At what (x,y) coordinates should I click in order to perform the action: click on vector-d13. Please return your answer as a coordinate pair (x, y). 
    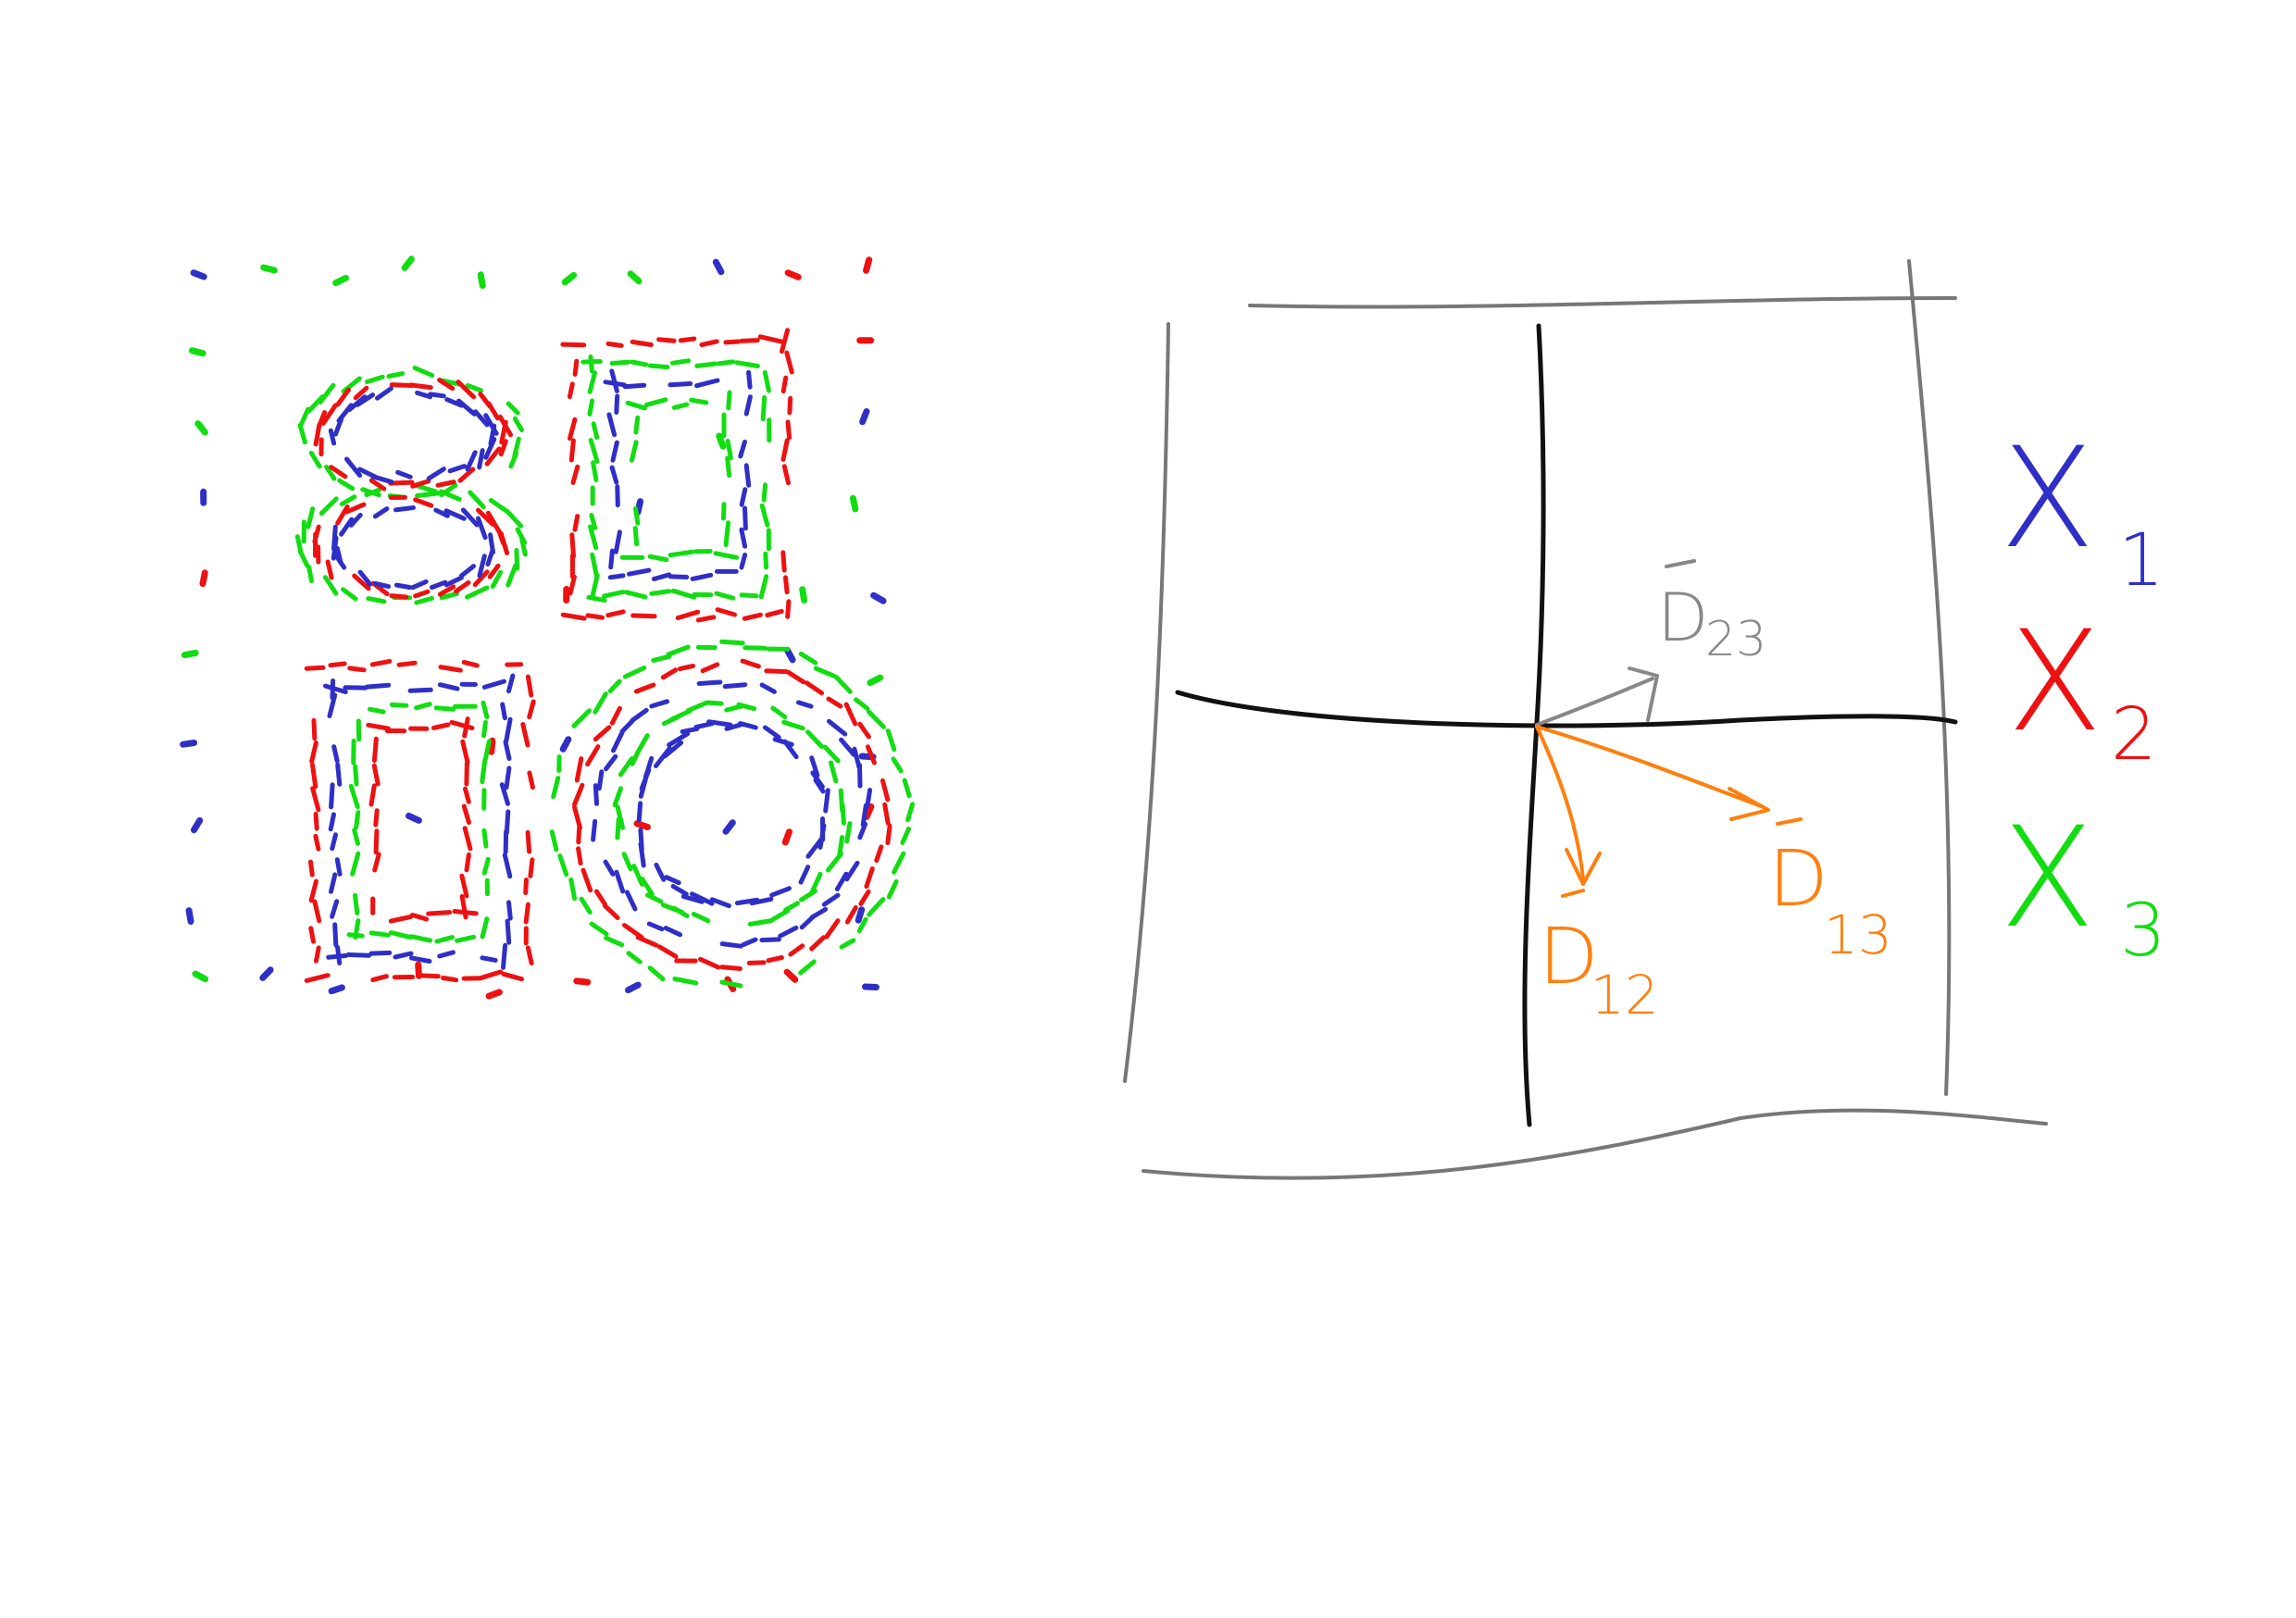
    Looking at the image, I should click on (1652, 773).